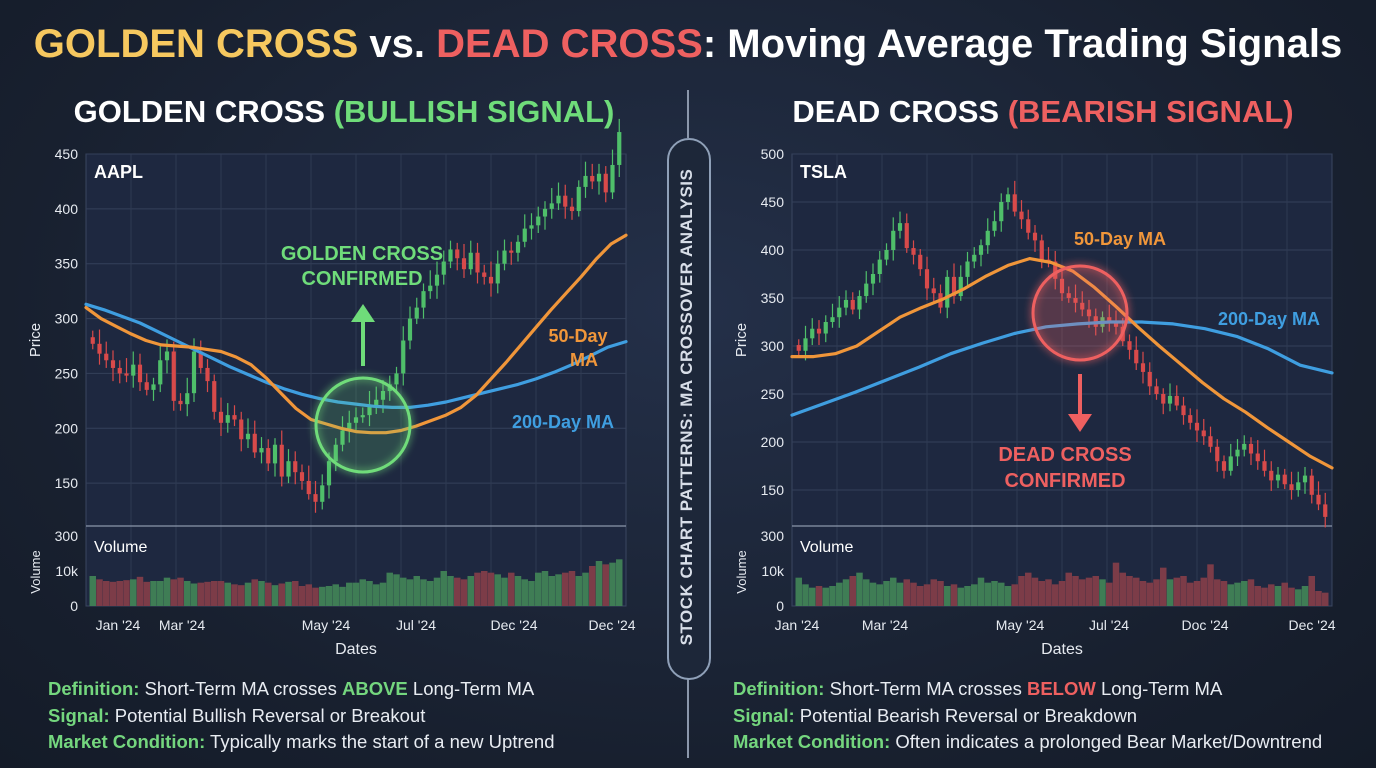 This screenshot has height=768, width=1376. Describe the element at coordinates (1062, 649) in the screenshot. I see `tsla-xlabel: Dates` at that location.